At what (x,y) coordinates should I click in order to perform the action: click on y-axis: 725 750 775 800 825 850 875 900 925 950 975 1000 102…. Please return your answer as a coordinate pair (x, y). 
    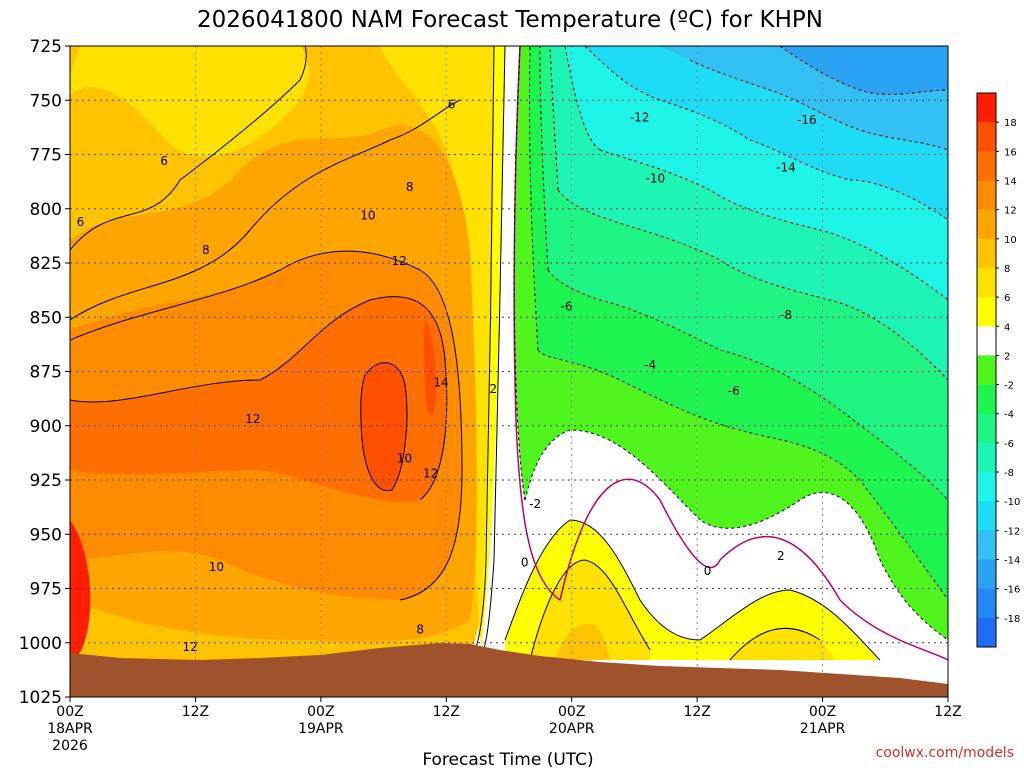
    Looking at the image, I should click on (44, 372).